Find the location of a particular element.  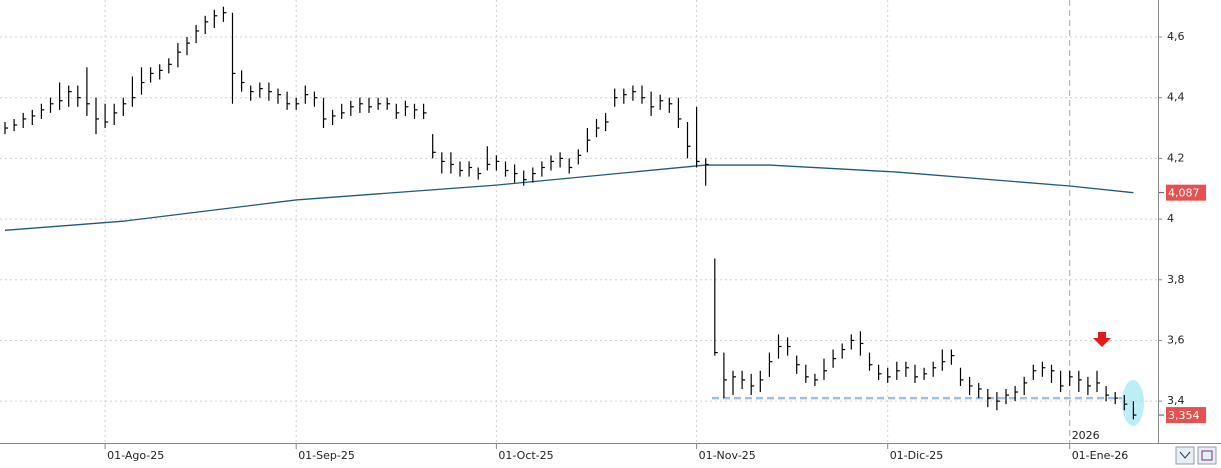

toolbar is located at coordinates (1196, 455).